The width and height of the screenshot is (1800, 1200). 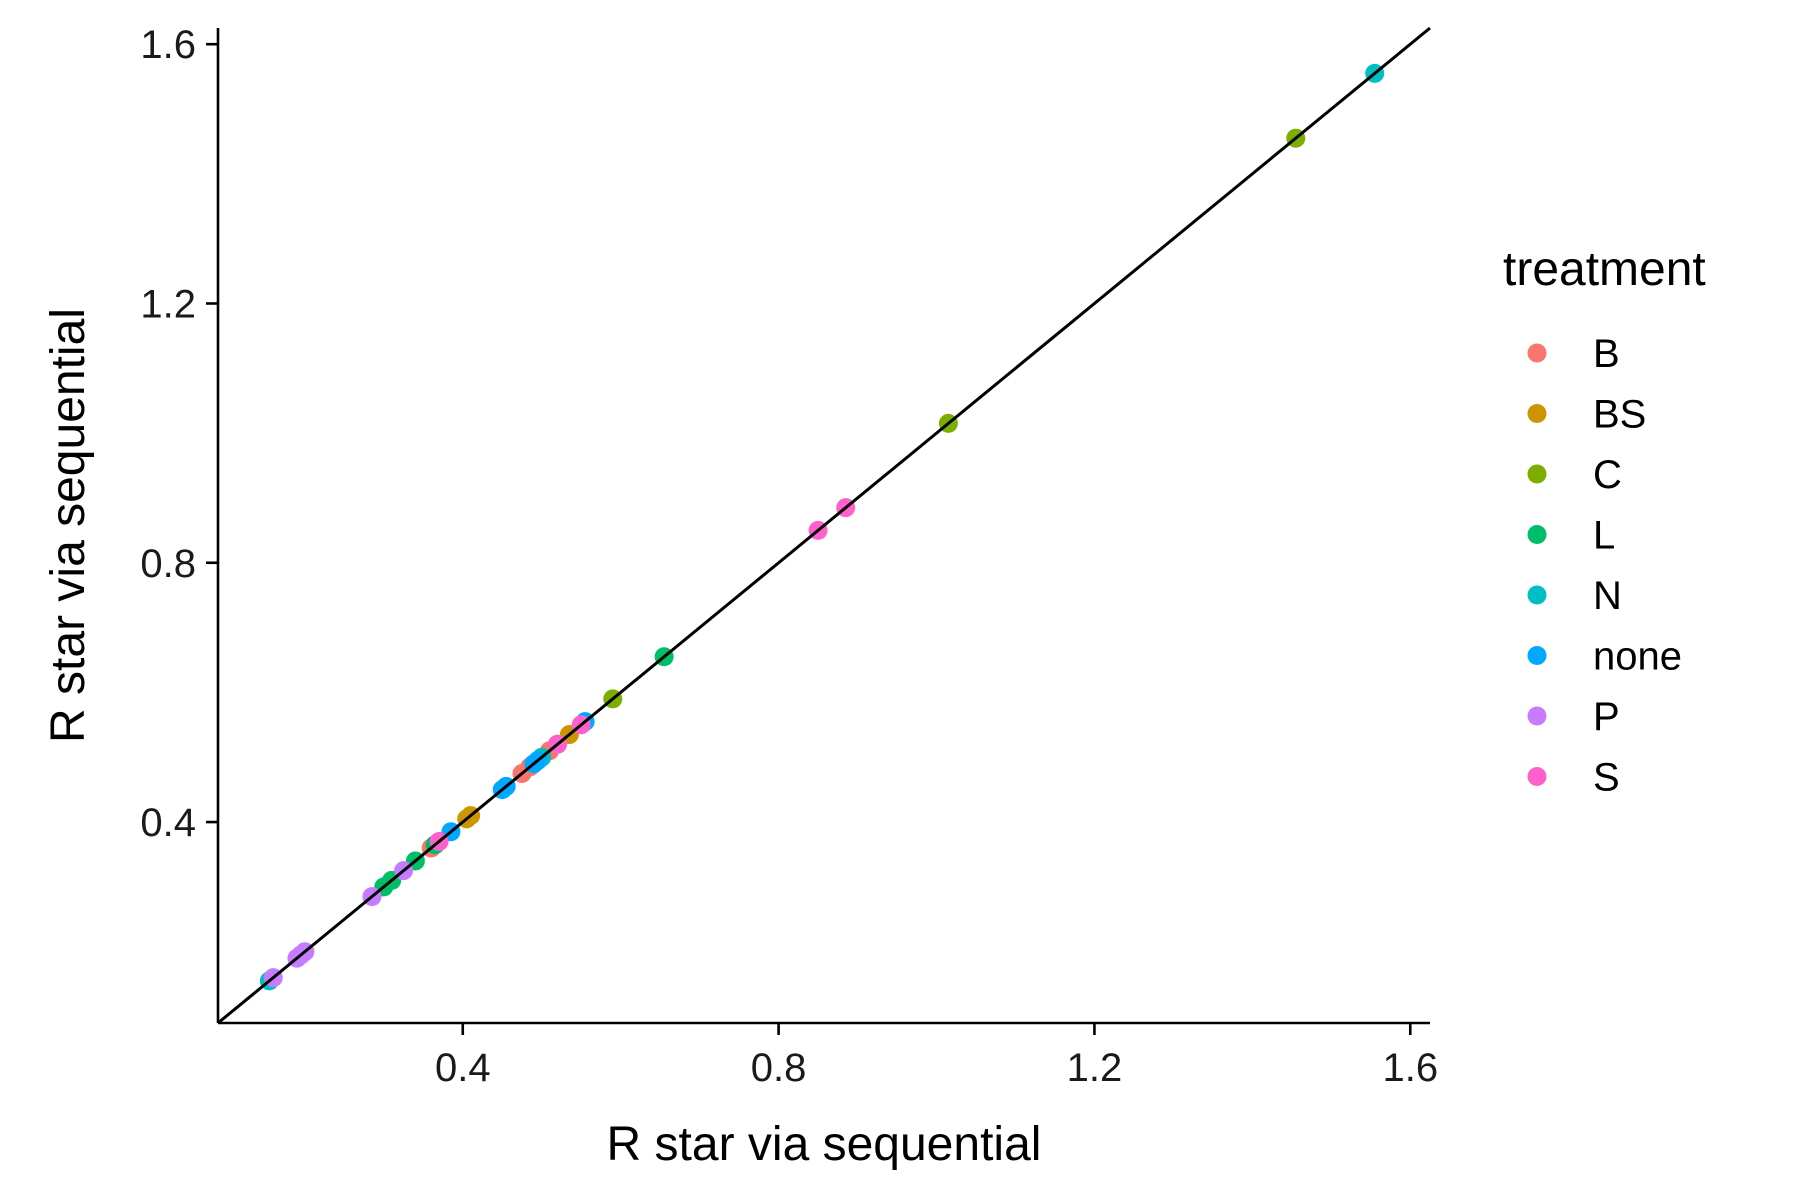 What do you see at coordinates (1604, 536) in the screenshot?
I see `legend-label-l: L` at bounding box center [1604, 536].